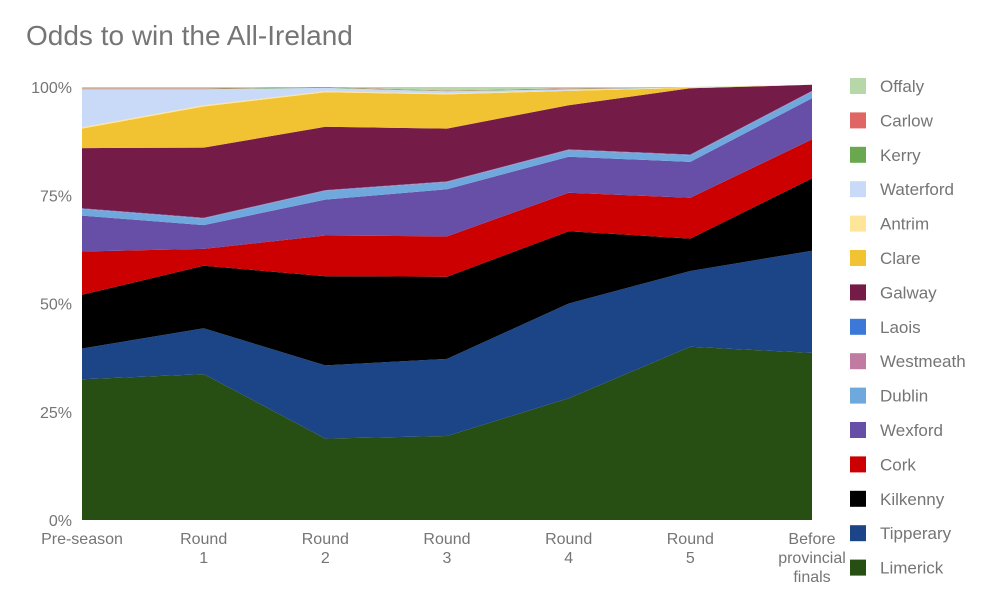 The height and width of the screenshot is (610, 1000). What do you see at coordinates (911, 430) in the screenshot?
I see `legend-label: Wexford` at bounding box center [911, 430].